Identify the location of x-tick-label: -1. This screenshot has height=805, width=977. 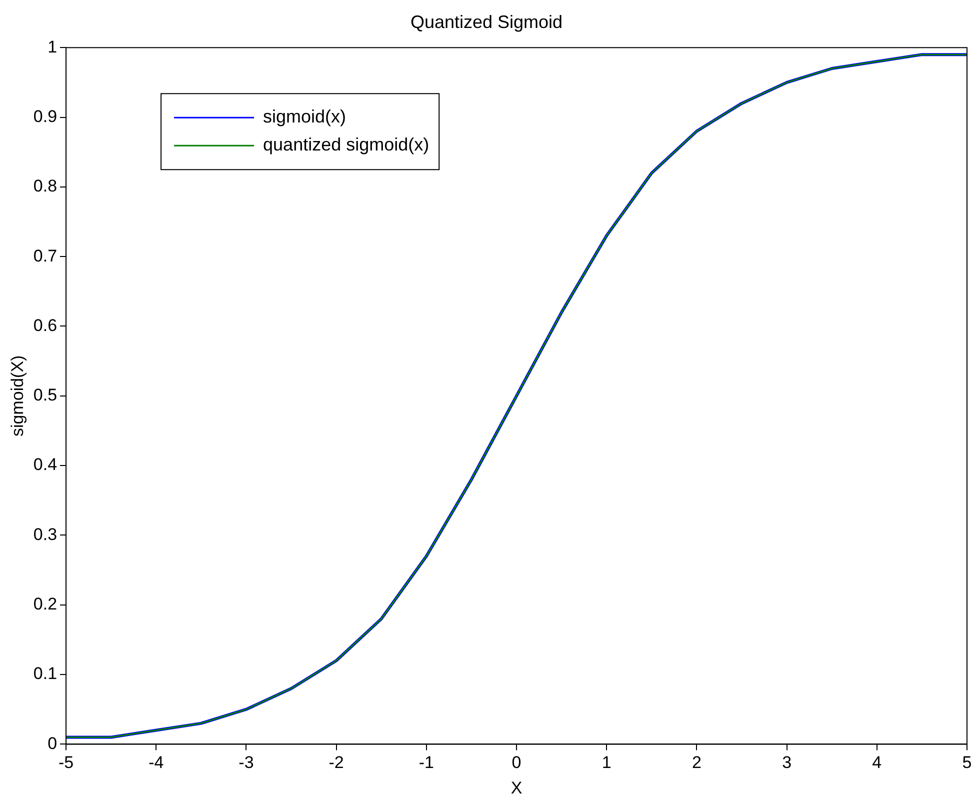
(426, 762).